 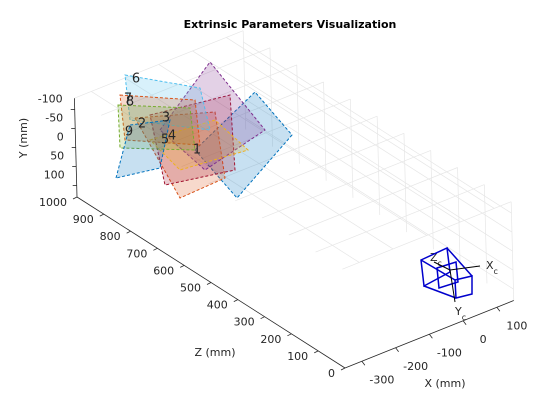 What do you see at coordinates (190, 288) in the screenshot?
I see `z-tick-label: 500` at bounding box center [190, 288].